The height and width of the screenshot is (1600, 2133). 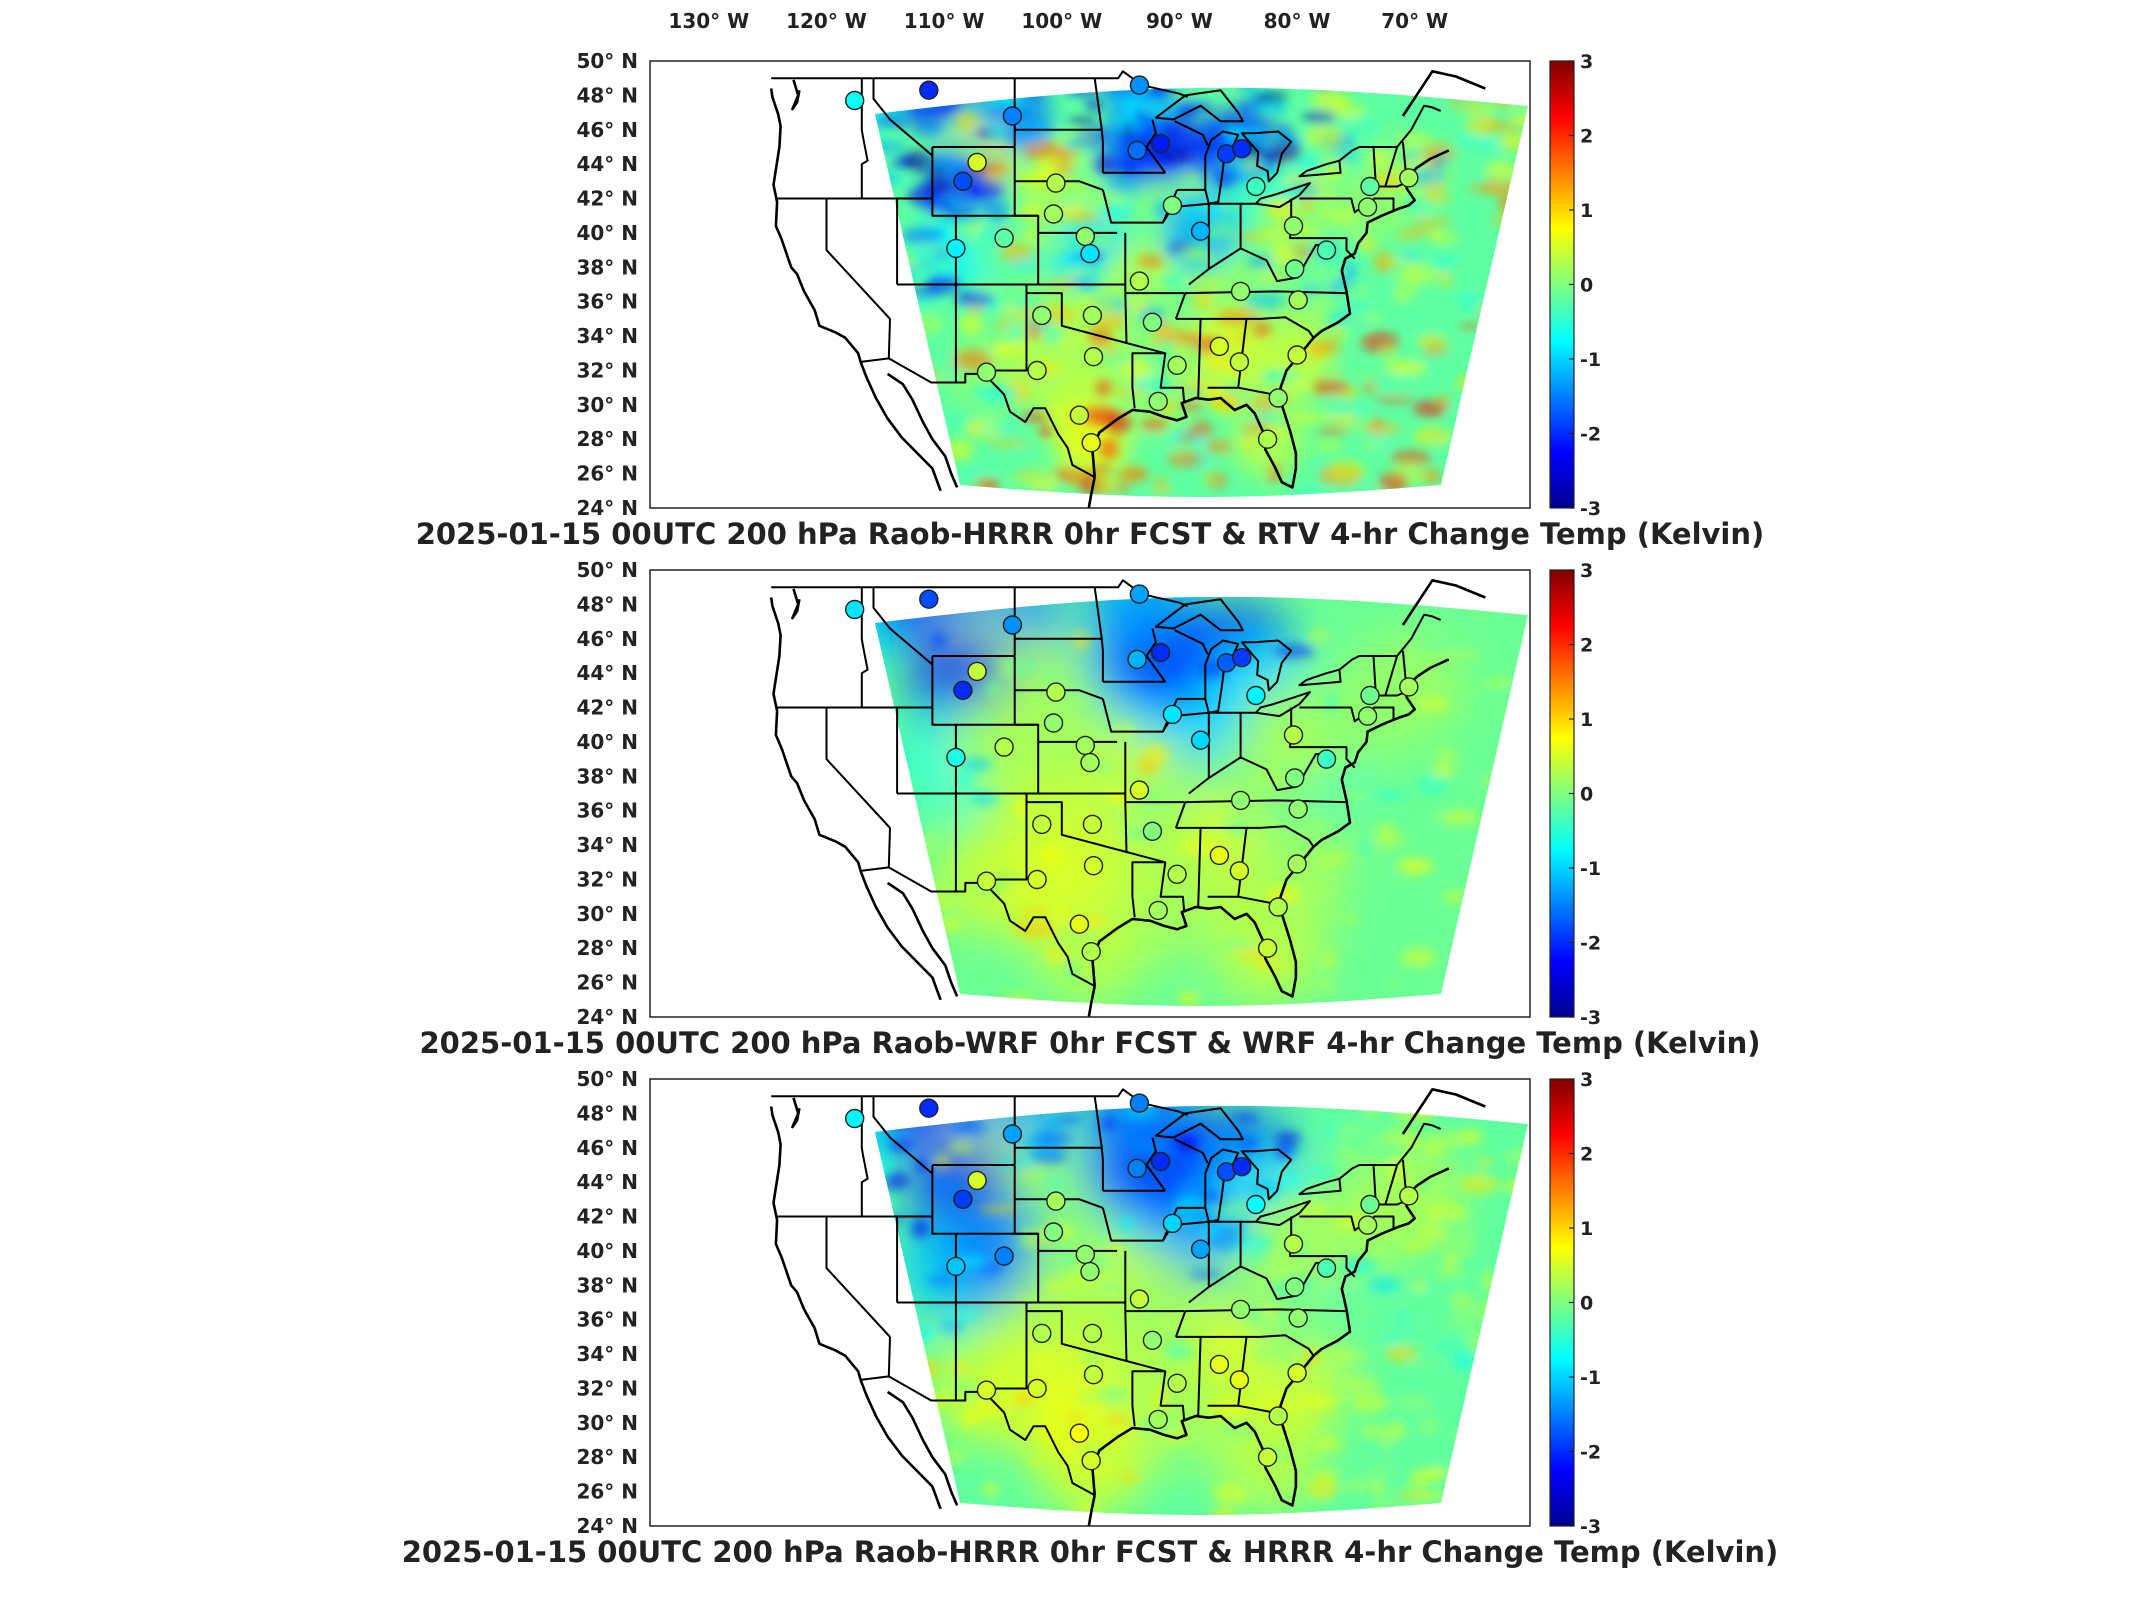 I want to click on colorbar-tick-label: 1, so click(x=1586, y=211).